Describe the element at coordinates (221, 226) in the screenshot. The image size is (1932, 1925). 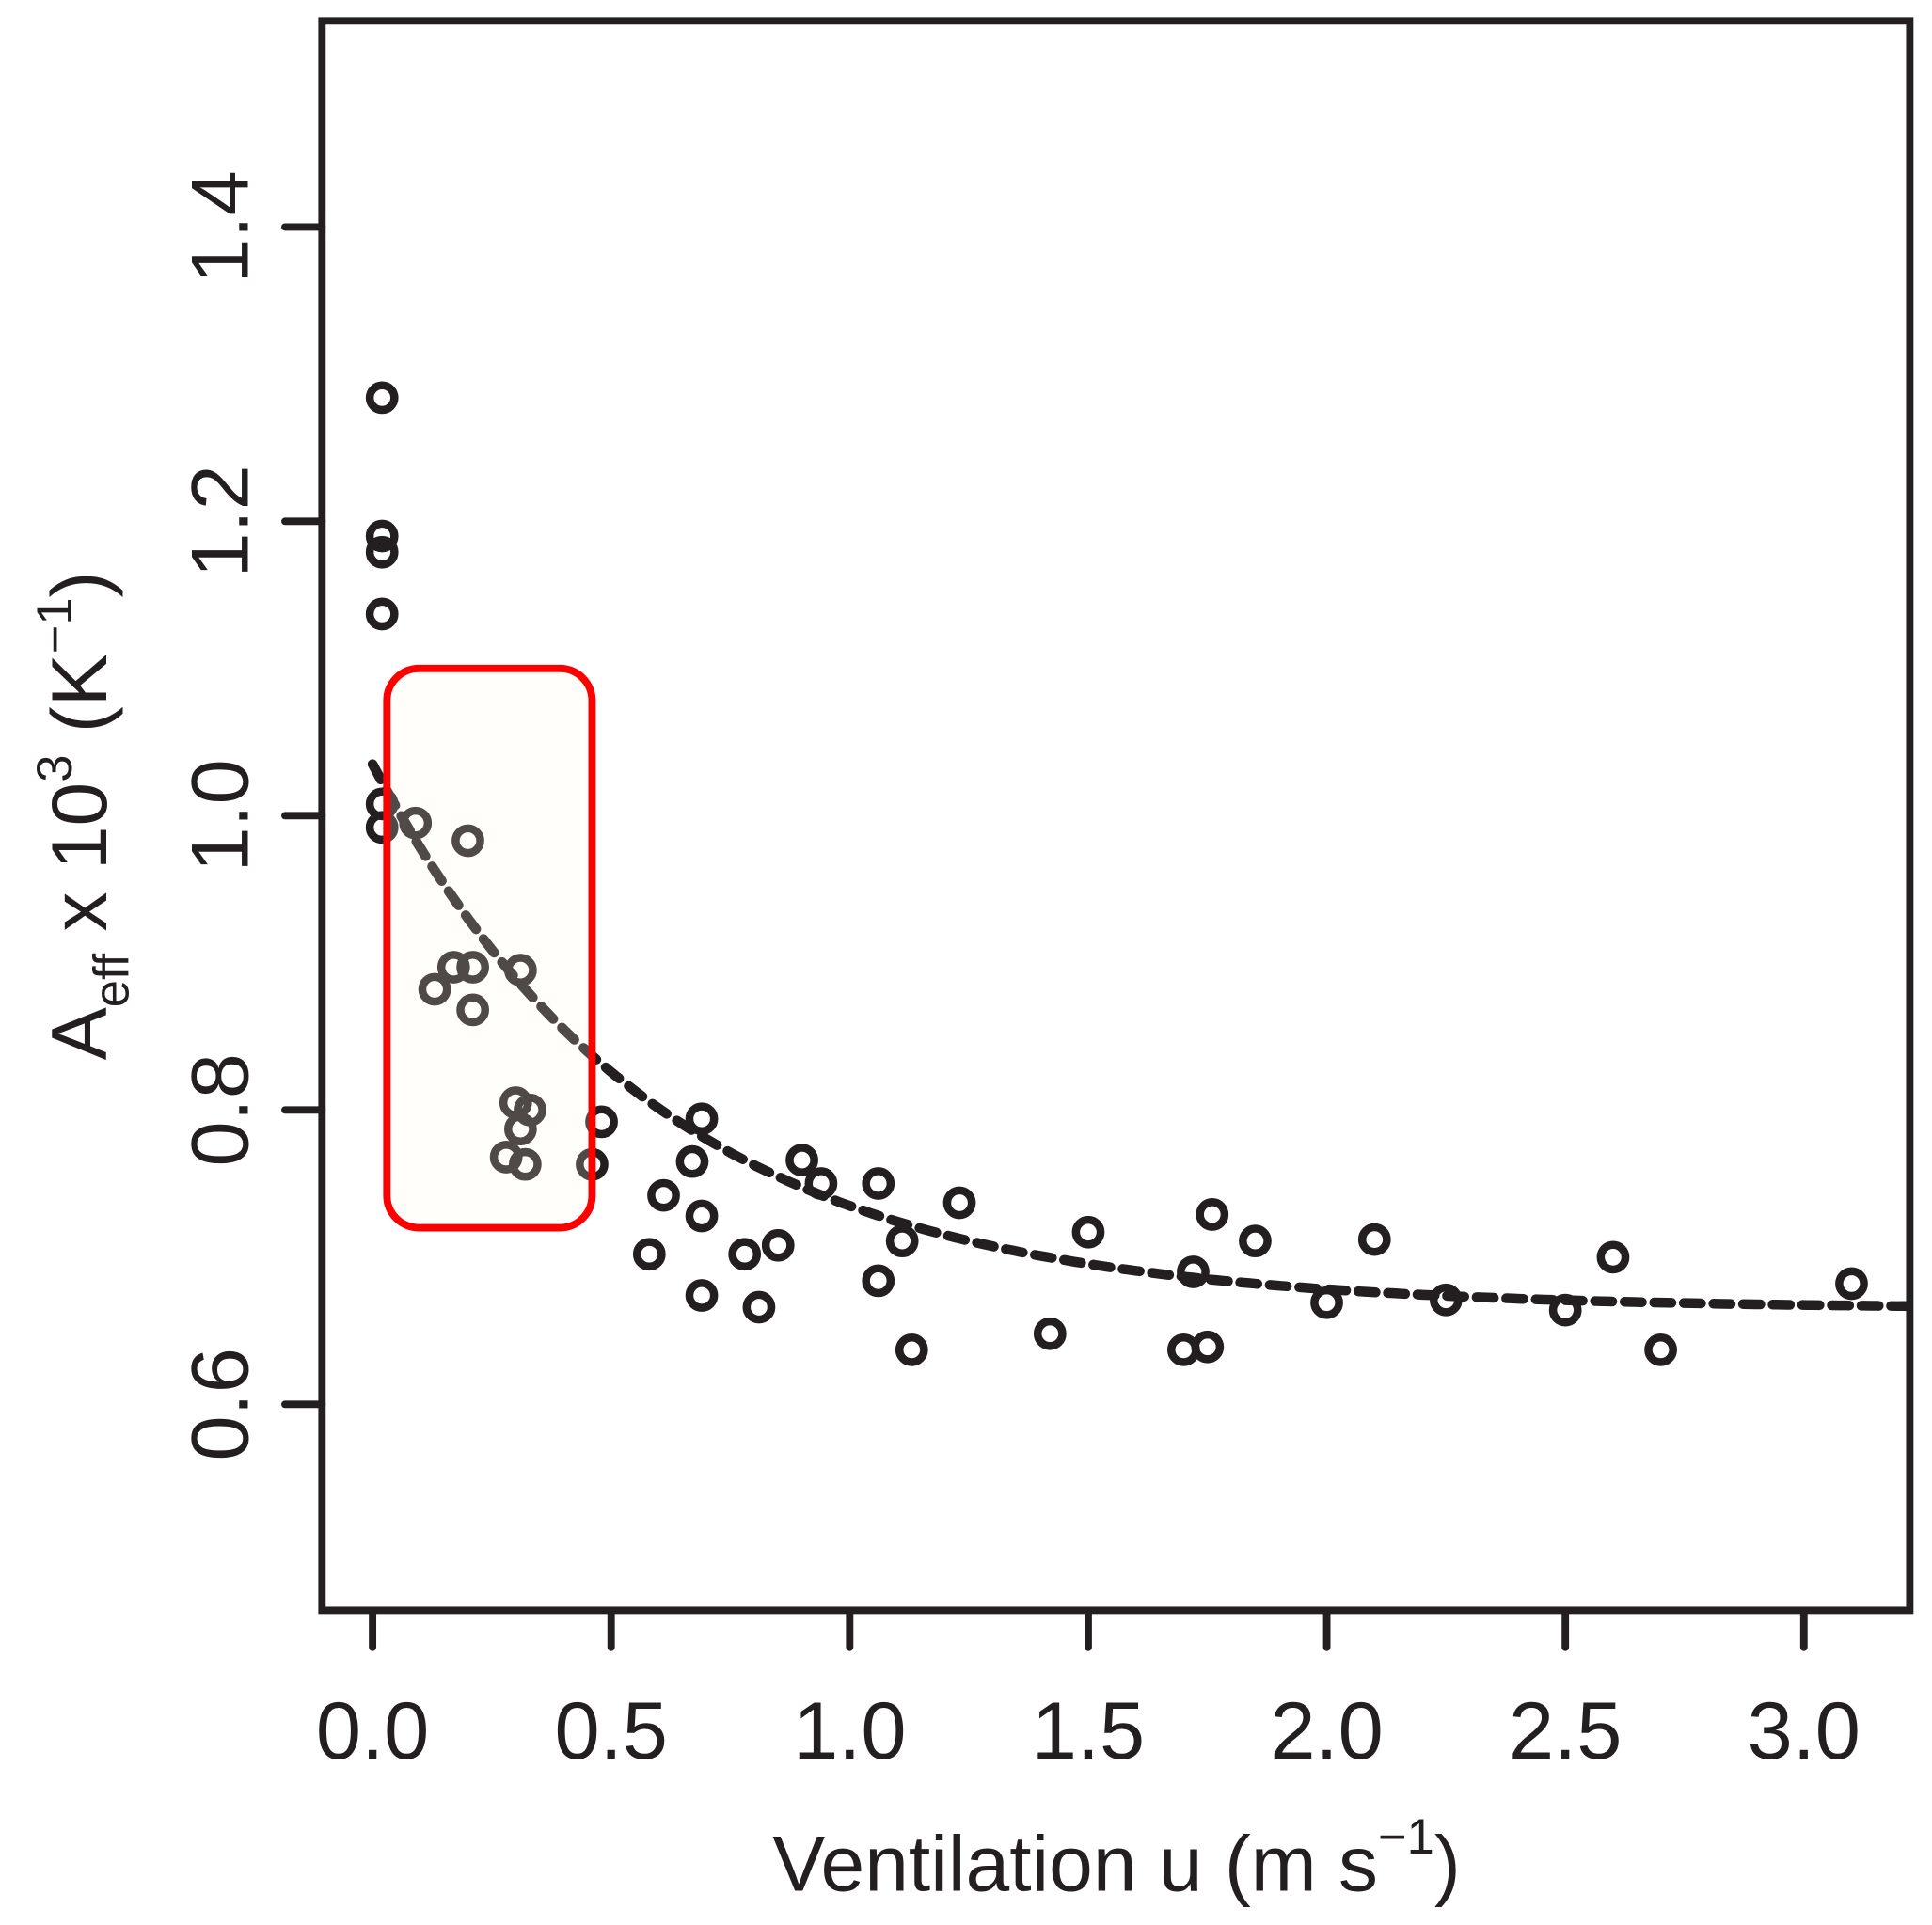
I see `y-tick-label: 1.4` at that location.